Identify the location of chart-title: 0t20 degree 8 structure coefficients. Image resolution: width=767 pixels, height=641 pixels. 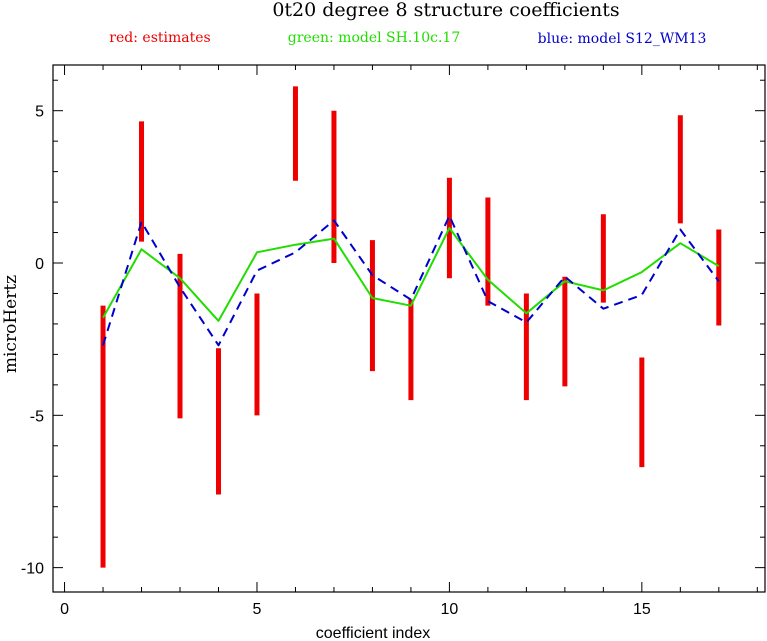
(445, 10).